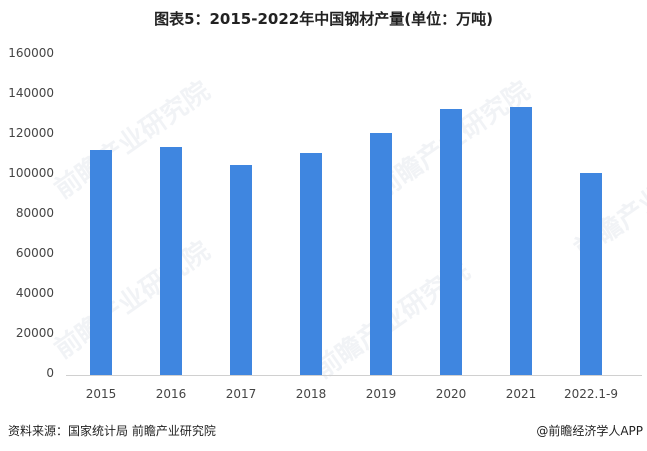 The image size is (647, 451). Describe the element at coordinates (34, 333) in the screenshot. I see `y-tick-label: 20000` at that location.